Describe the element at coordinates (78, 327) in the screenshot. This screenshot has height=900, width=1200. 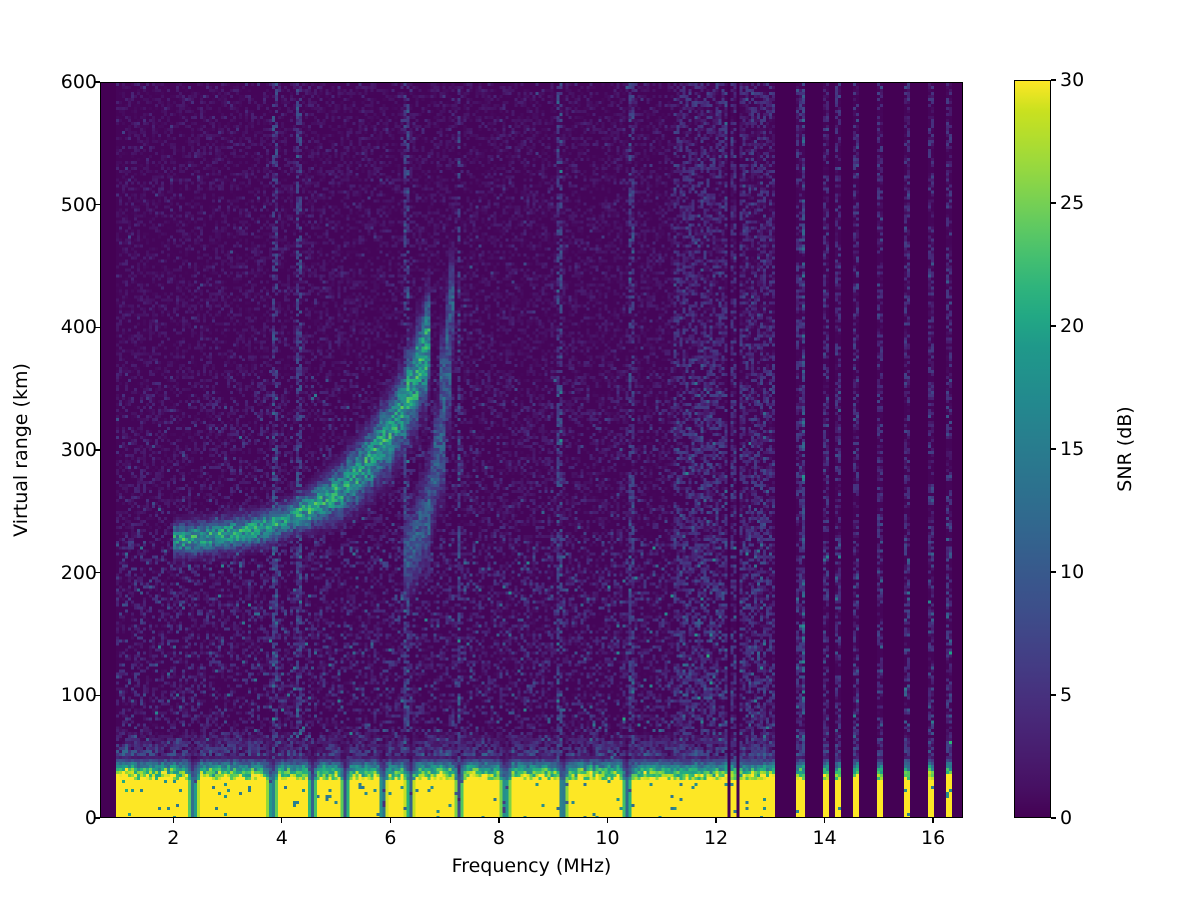
I see `y-tick-label: 400` at that location.